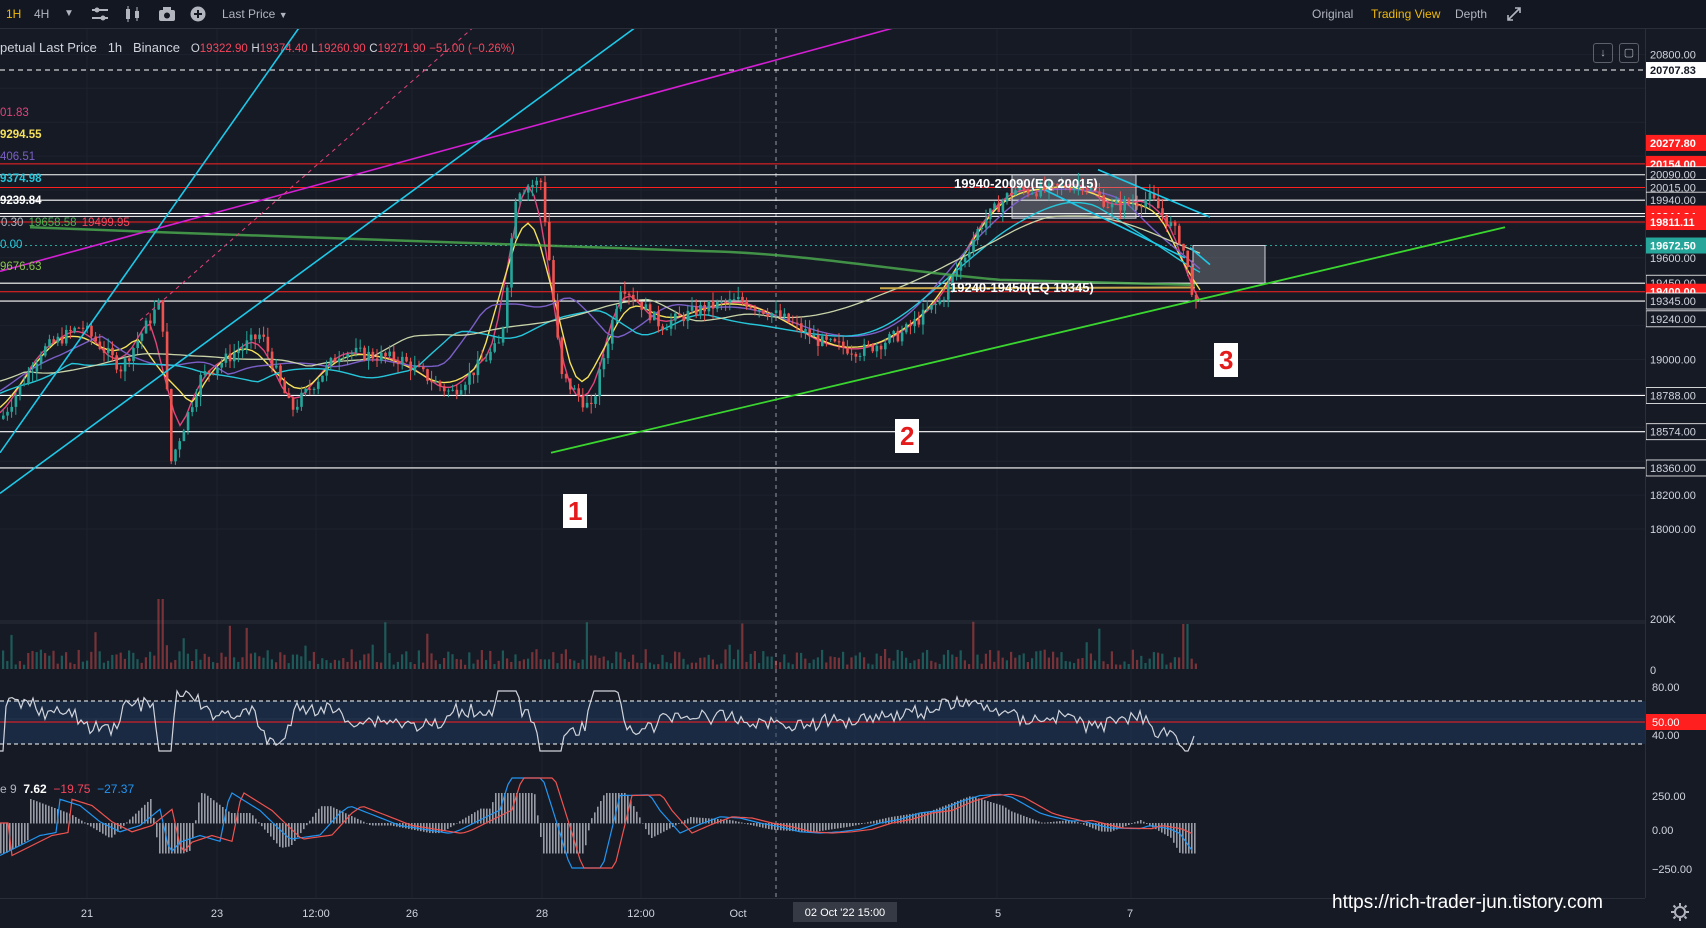 The height and width of the screenshot is (928, 1706). What do you see at coordinates (598, 823) in the screenshot?
I see `macd-pane` at bounding box center [598, 823].